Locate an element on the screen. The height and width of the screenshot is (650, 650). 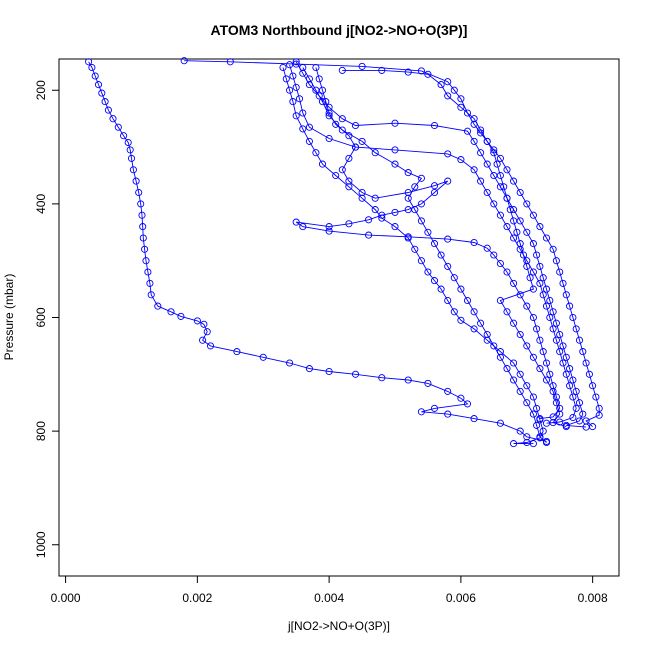
x-axis-label: j[NO2->NO+O(3P)] is located at coordinates (338, 626).